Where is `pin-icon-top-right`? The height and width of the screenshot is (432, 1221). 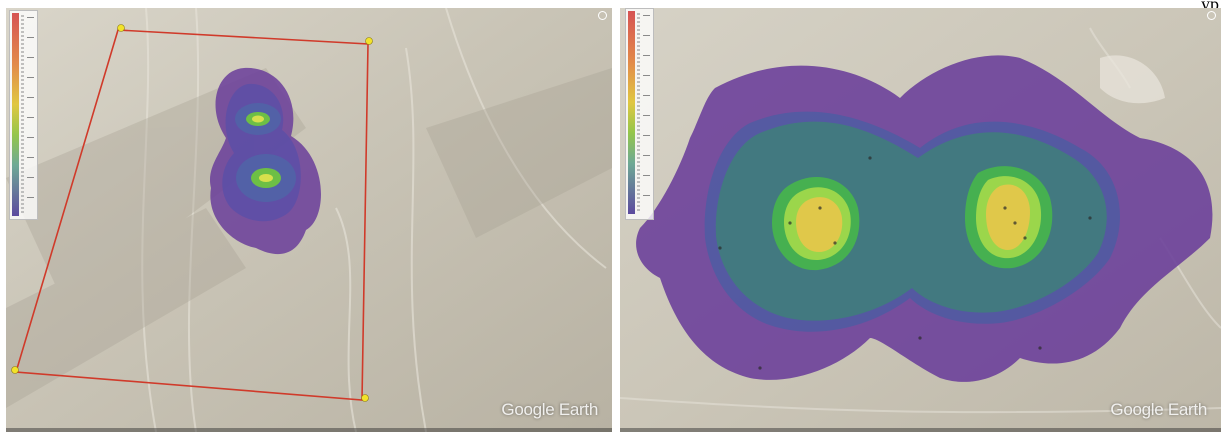
pin-icon-top-right is located at coordinates (369, 41).